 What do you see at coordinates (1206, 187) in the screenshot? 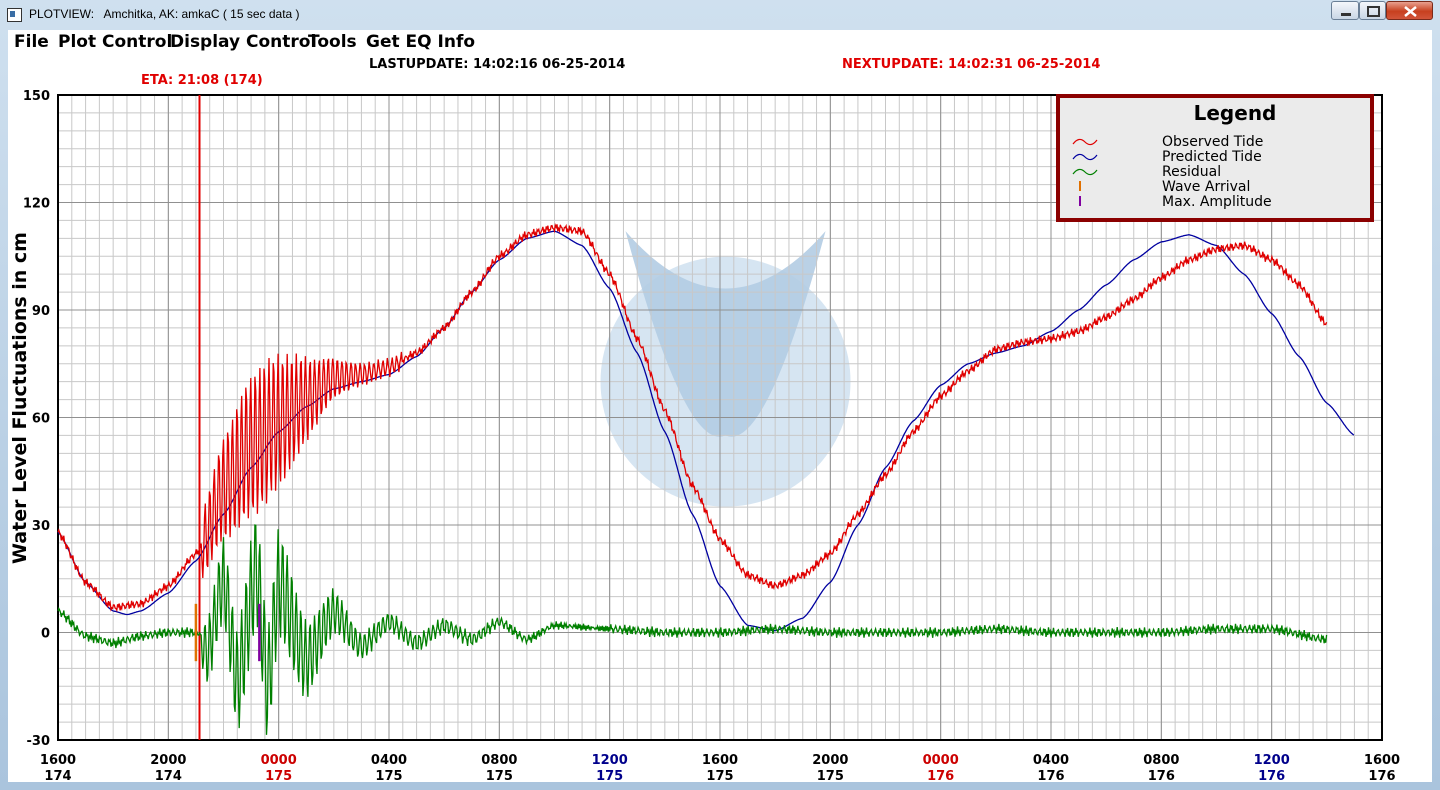
I see `legend-entry-label: Wave Arrival` at bounding box center [1206, 187].